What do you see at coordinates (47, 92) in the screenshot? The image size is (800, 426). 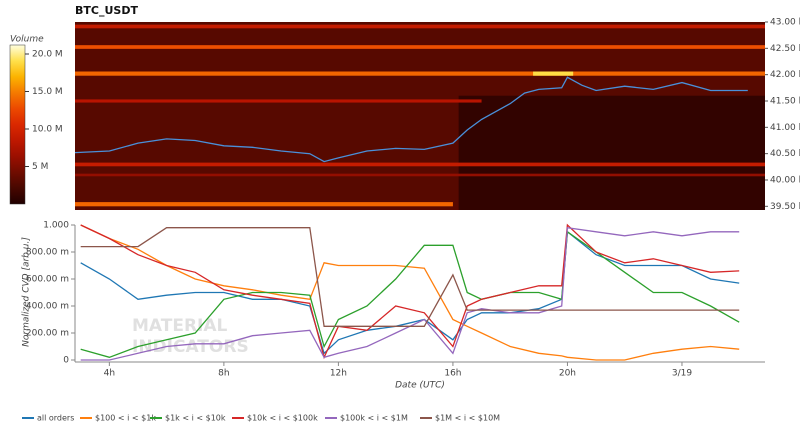 I see `colorbar-tick-label: 15.0 M` at bounding box center [47, 92].